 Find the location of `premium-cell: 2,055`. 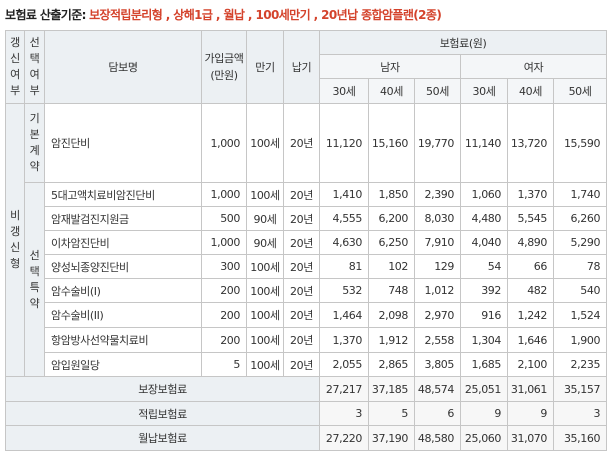

premium-cell: 2,055 is located at coordinates (344, 364).